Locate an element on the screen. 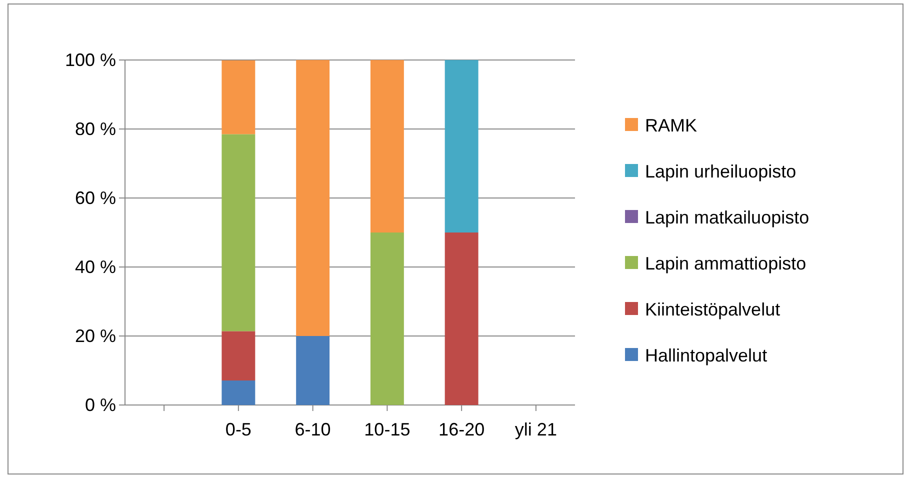  y-tick-label: 0 % is located at coordinates (100, 404).